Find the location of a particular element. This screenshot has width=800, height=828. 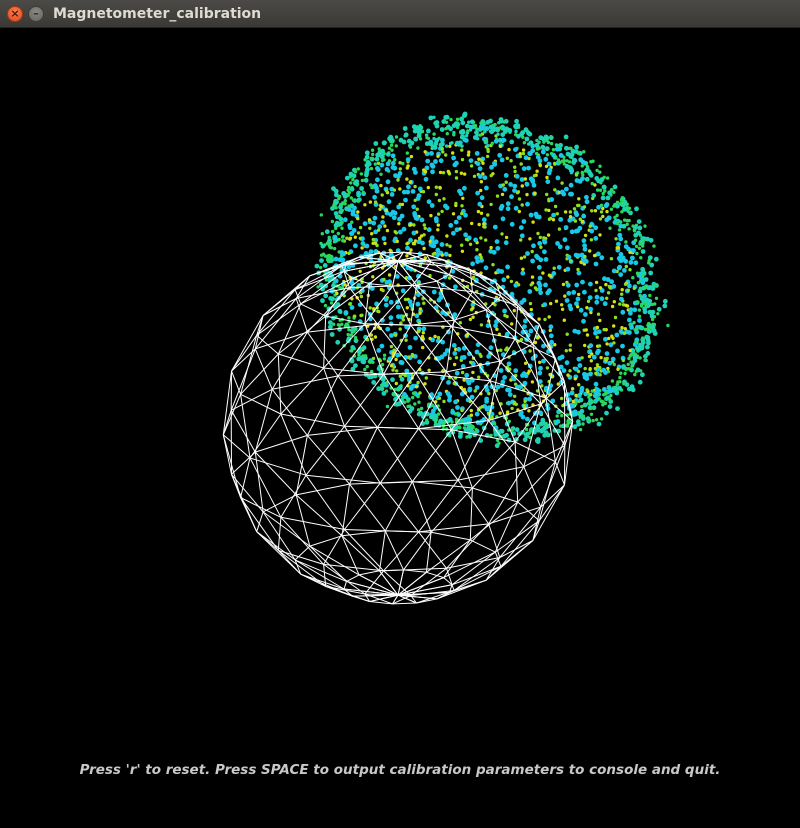

minimize-icon: – is located at coordinates (36, 14).